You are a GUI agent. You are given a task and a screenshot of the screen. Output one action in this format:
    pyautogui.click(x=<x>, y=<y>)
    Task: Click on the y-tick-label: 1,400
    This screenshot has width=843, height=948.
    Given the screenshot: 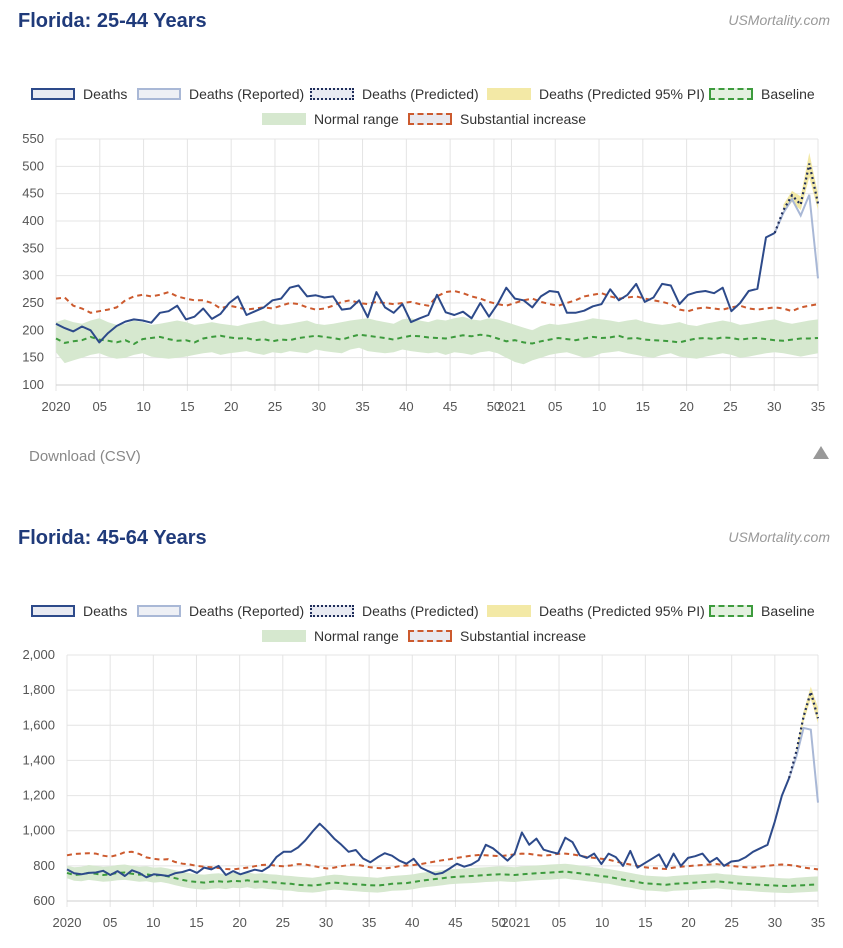 What is the action you would take?
    pyautogui.click(x=38, y=759)
    